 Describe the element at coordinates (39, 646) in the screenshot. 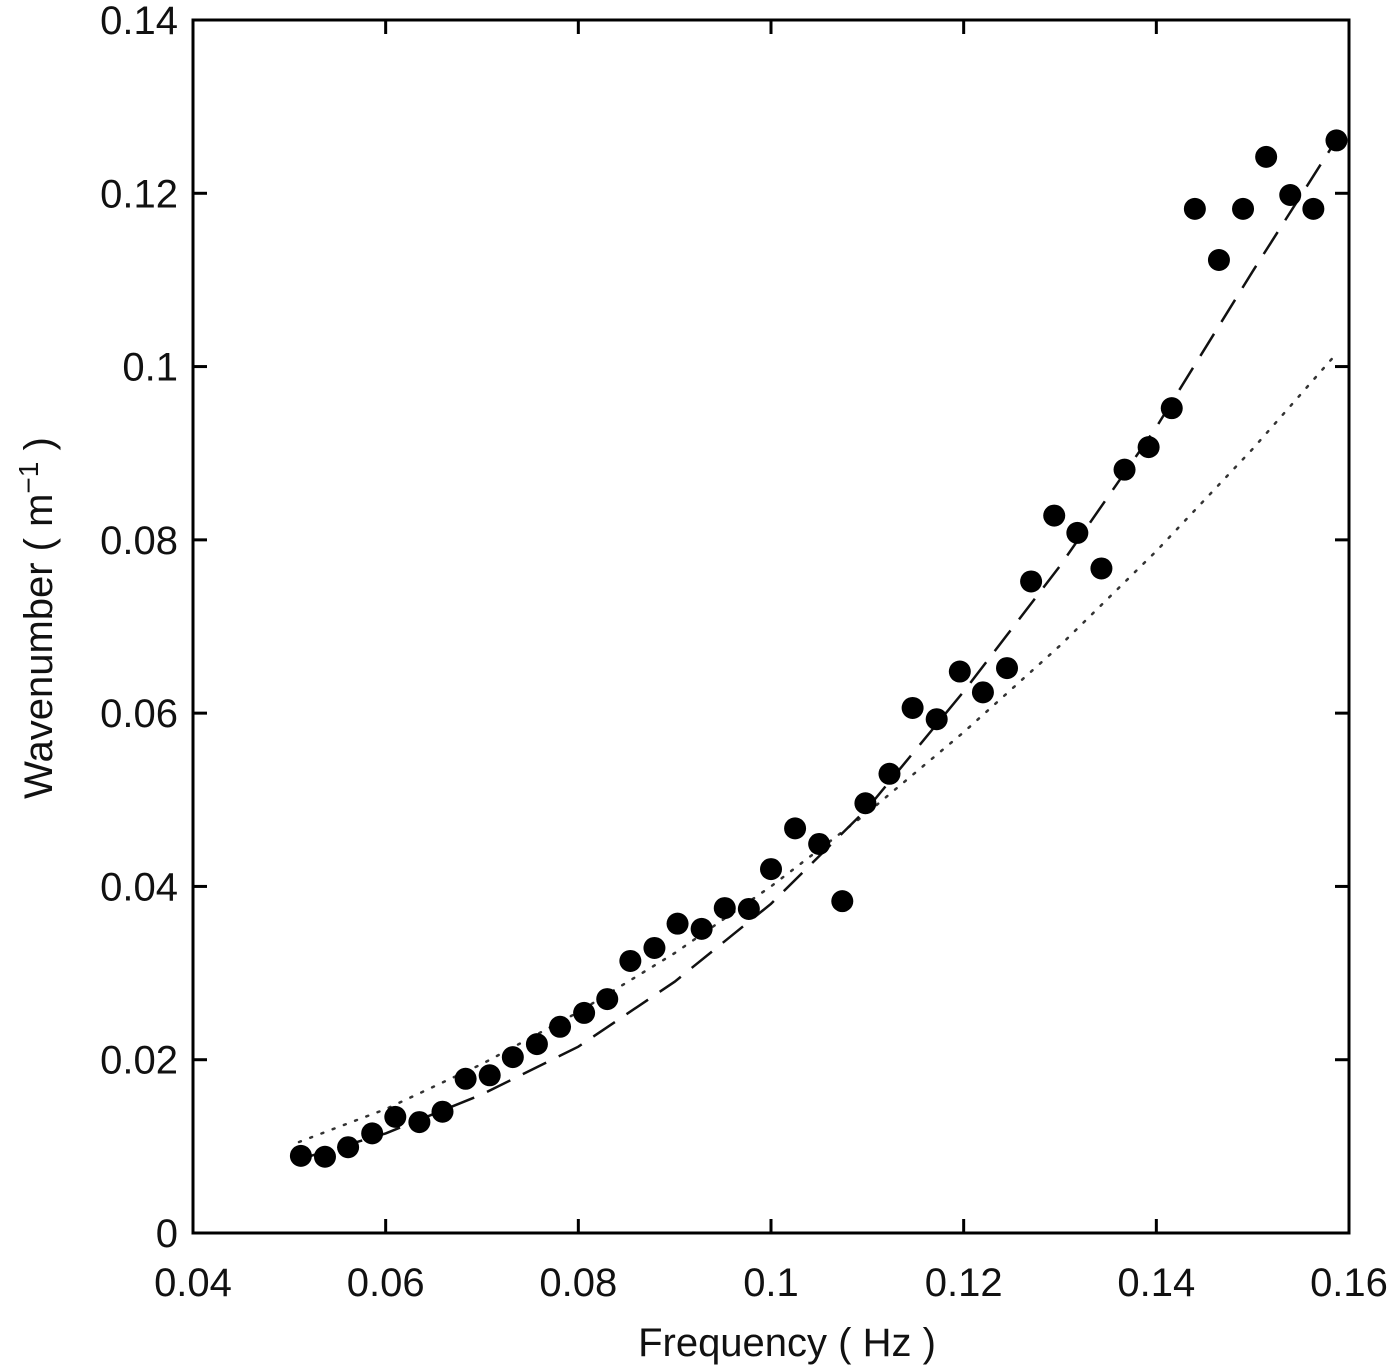

I see `y-axis-label-main: Wavenumber ( m` at that location.